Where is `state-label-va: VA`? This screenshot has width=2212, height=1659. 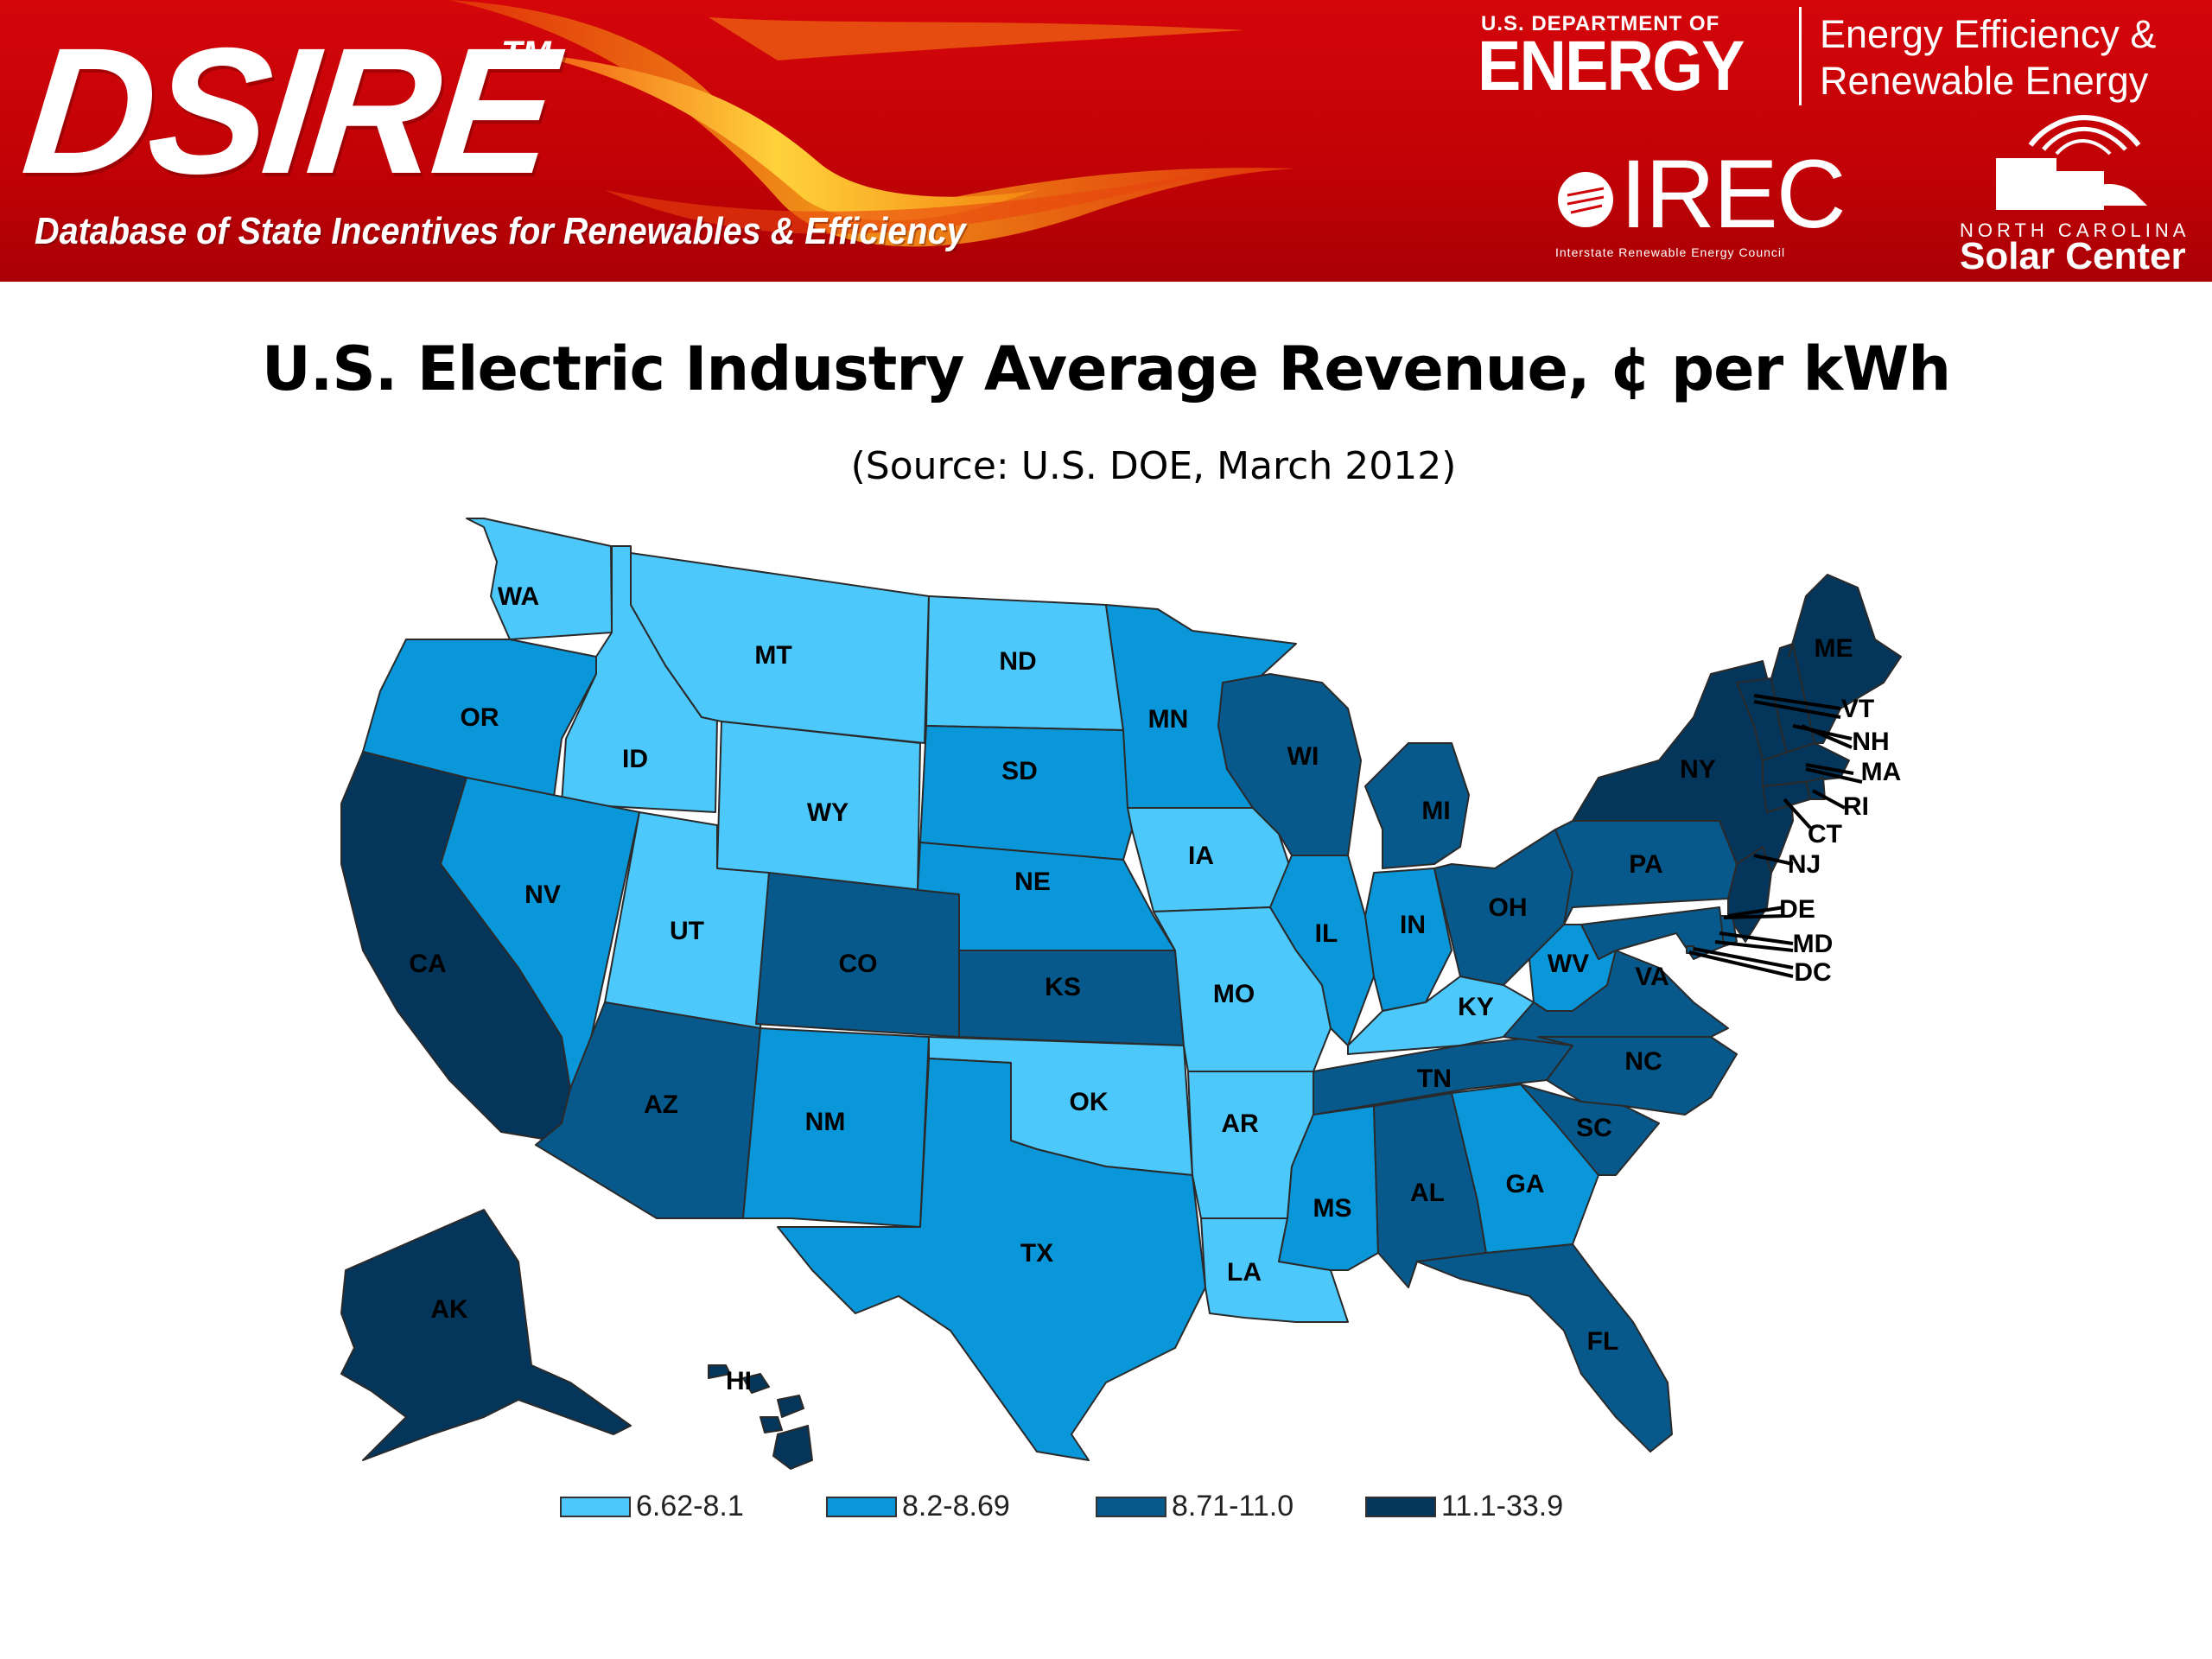
state-label-va: VA is located at coordinates (1652, 977).